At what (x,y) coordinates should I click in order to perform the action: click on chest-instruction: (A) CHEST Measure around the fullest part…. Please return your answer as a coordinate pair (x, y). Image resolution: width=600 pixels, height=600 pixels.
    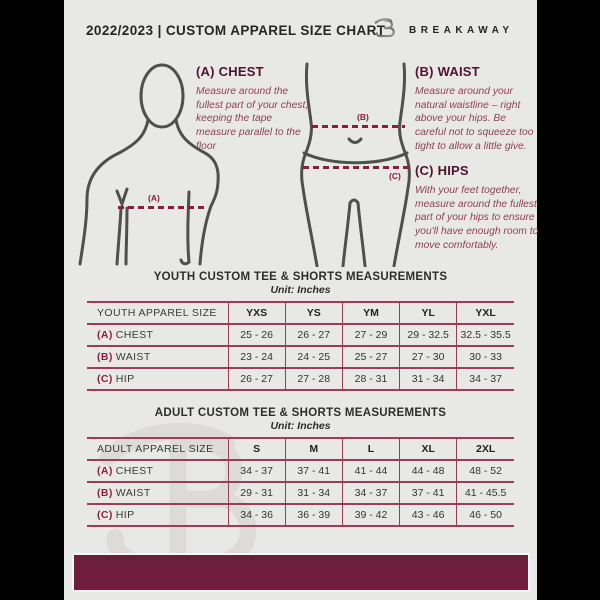
    Looking at the image, I should click on (253, 108).